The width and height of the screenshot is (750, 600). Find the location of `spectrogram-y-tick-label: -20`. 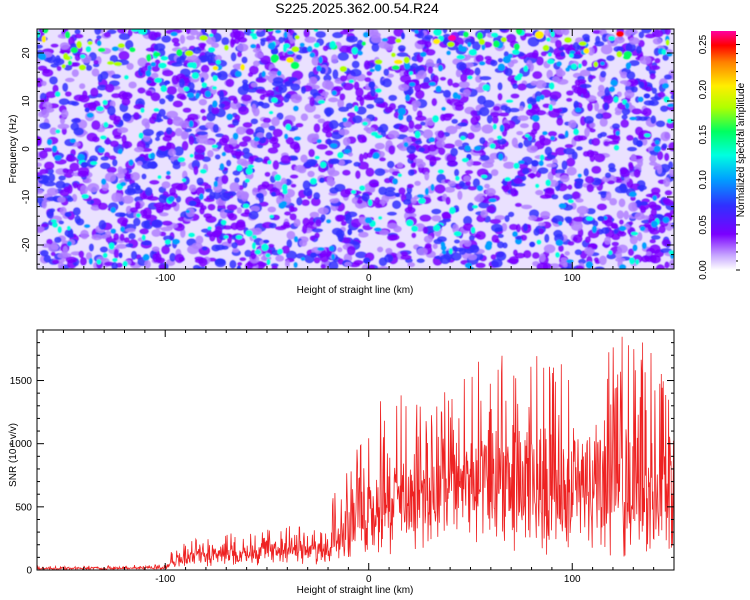

spectrogram-y-tick-label: -20 is located at coordinates (26, 244).